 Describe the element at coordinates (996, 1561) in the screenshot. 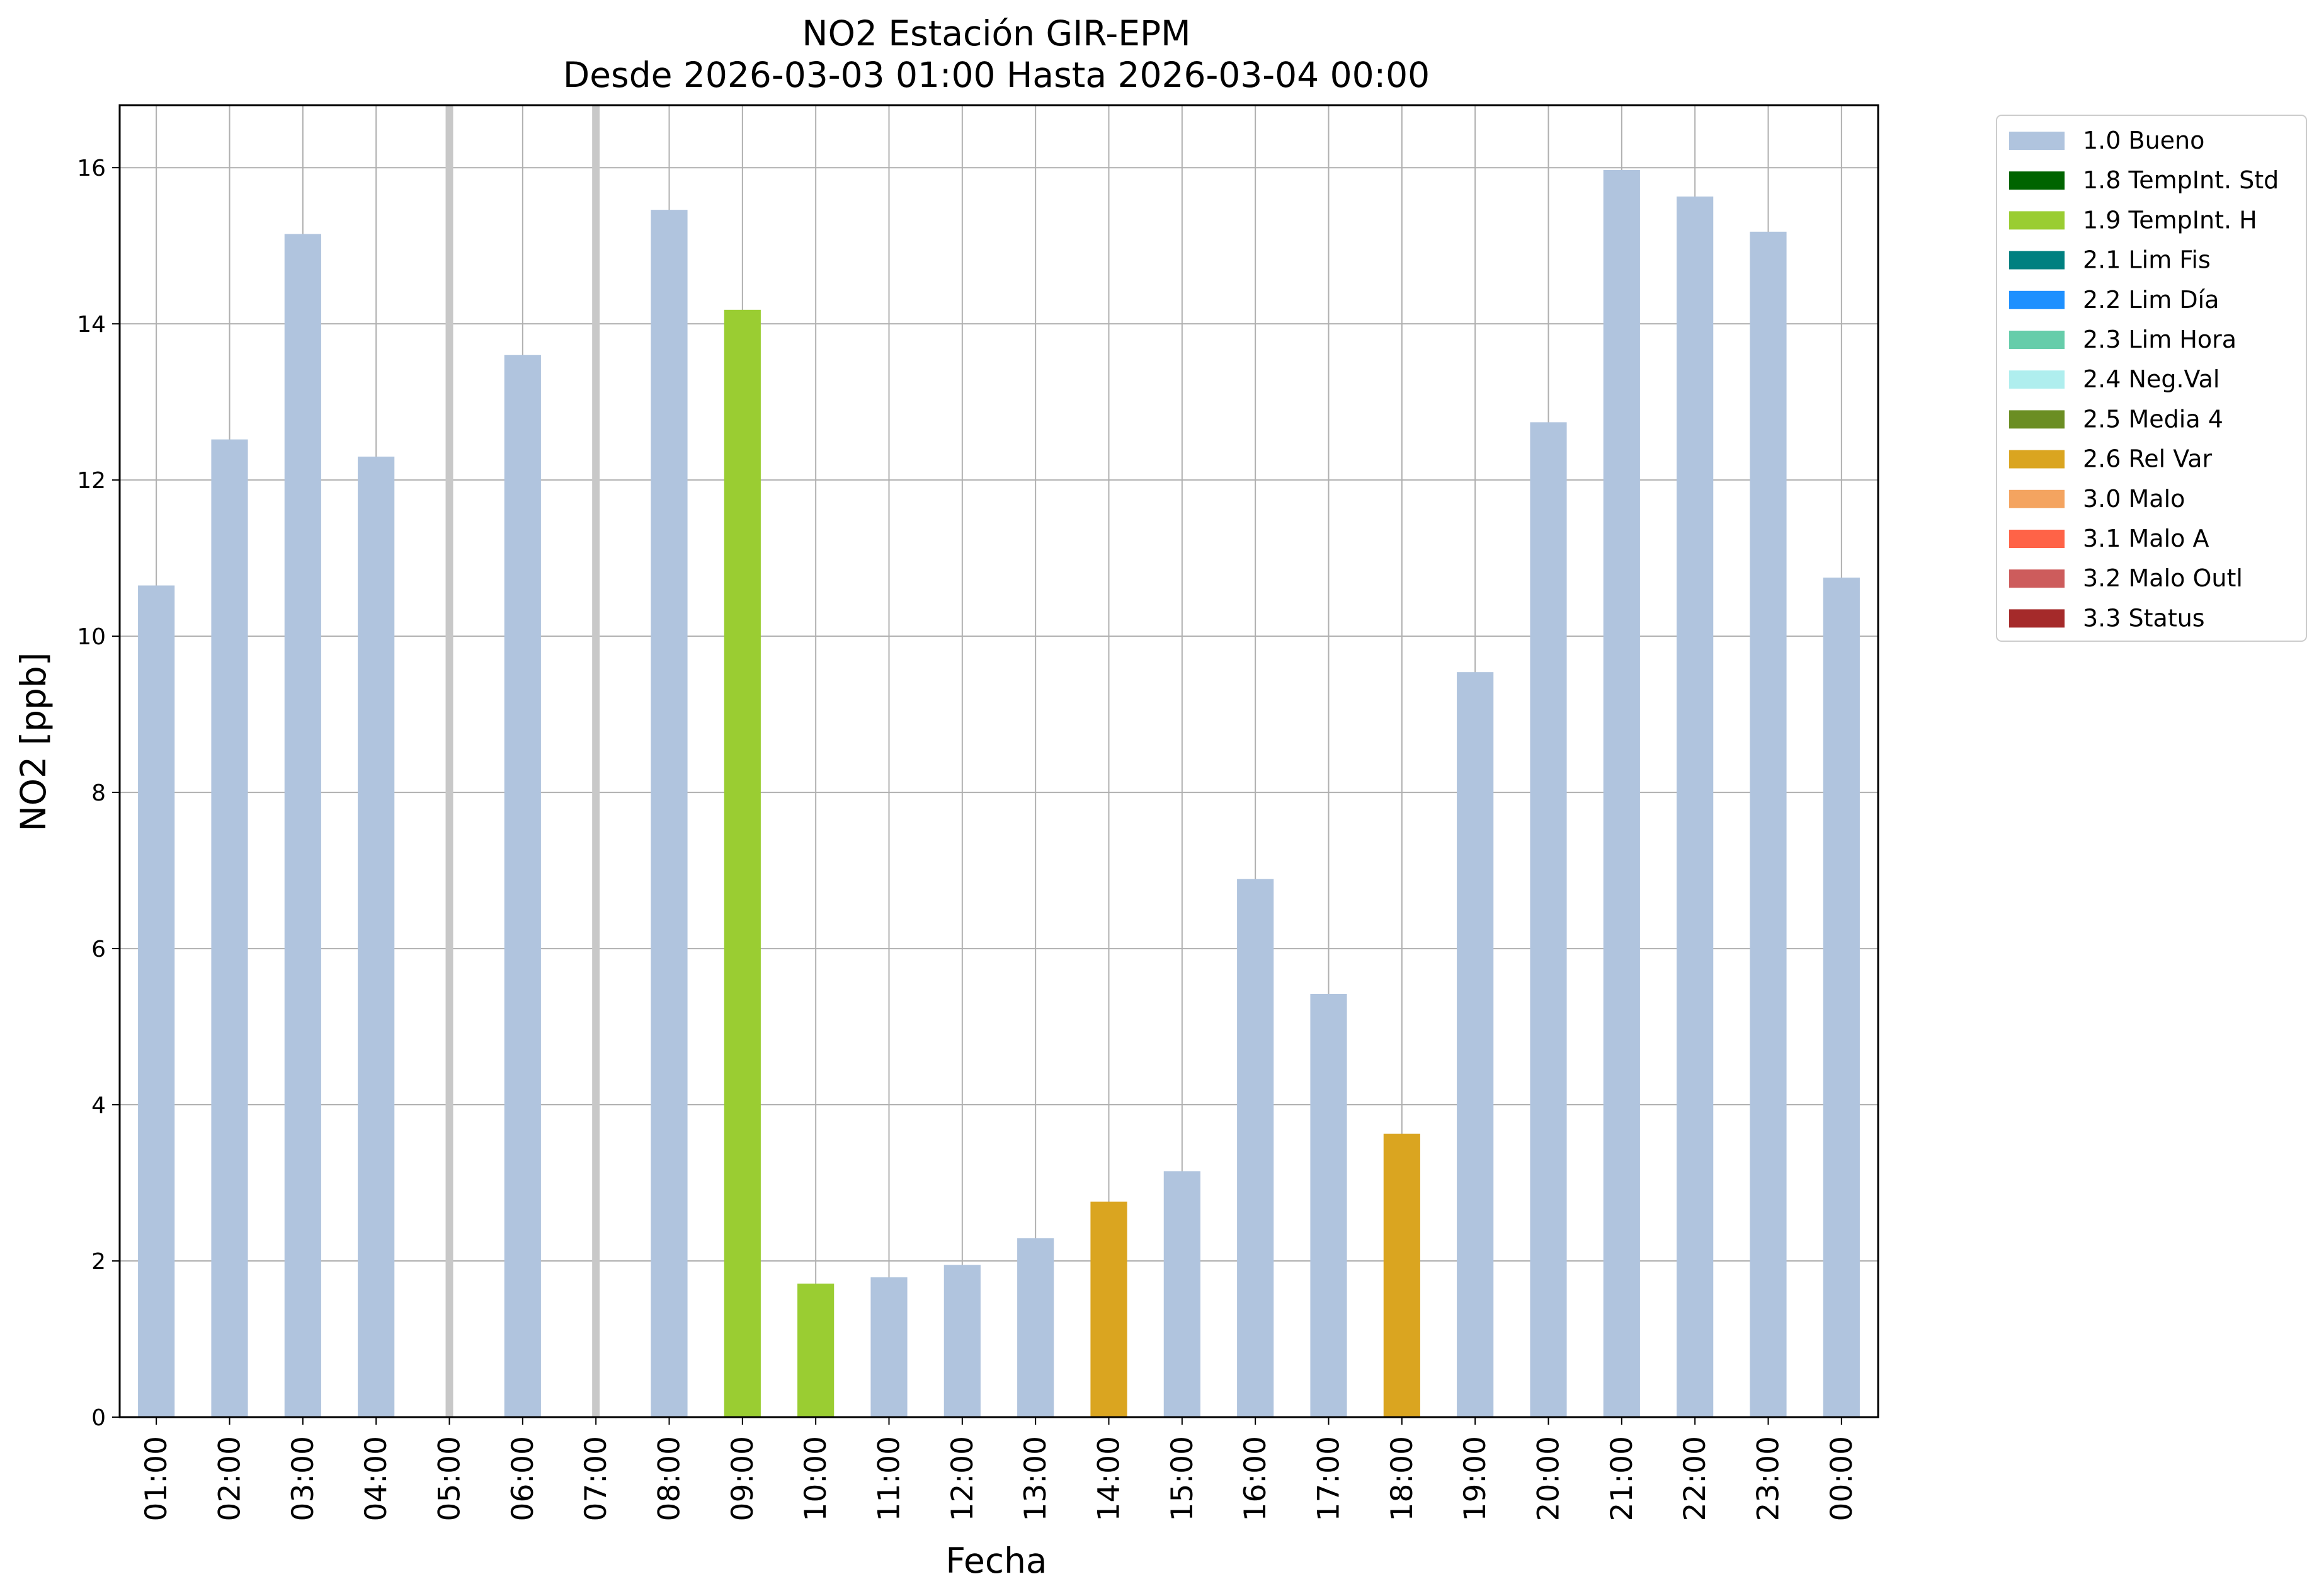

I see `x-axis-label: Fecha` at that location.